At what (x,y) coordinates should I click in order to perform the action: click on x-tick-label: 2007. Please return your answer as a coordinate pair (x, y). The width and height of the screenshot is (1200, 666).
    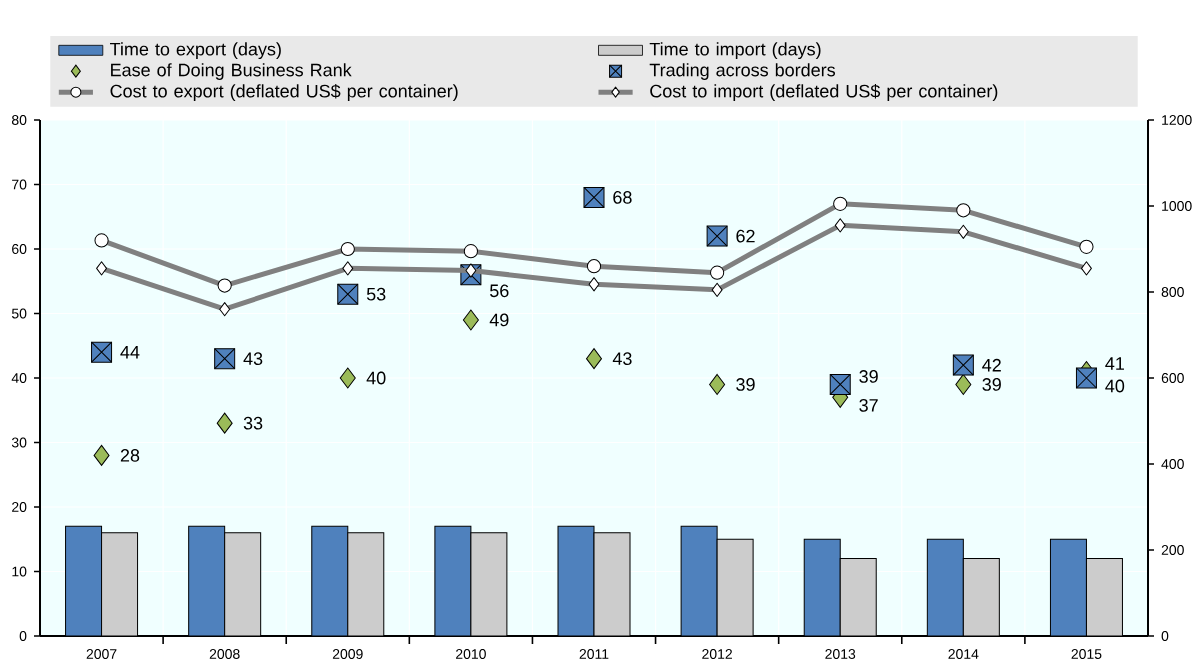
    Looking at the image, I should click on (101, 654).